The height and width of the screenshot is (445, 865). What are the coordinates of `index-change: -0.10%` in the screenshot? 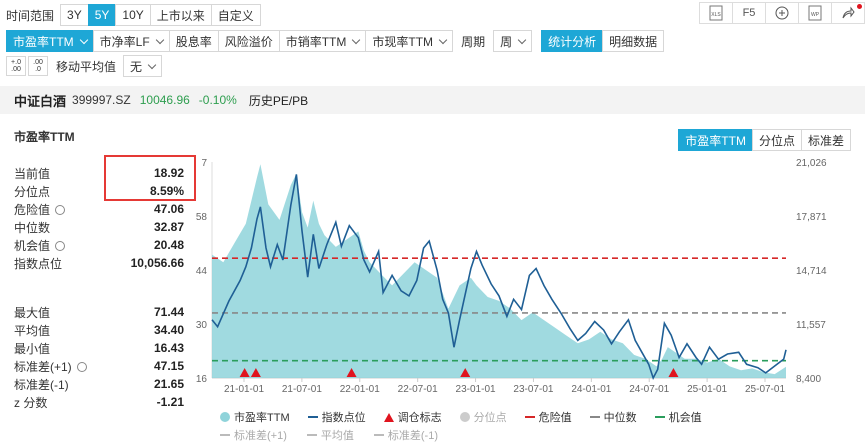 It's located at (217, 100).